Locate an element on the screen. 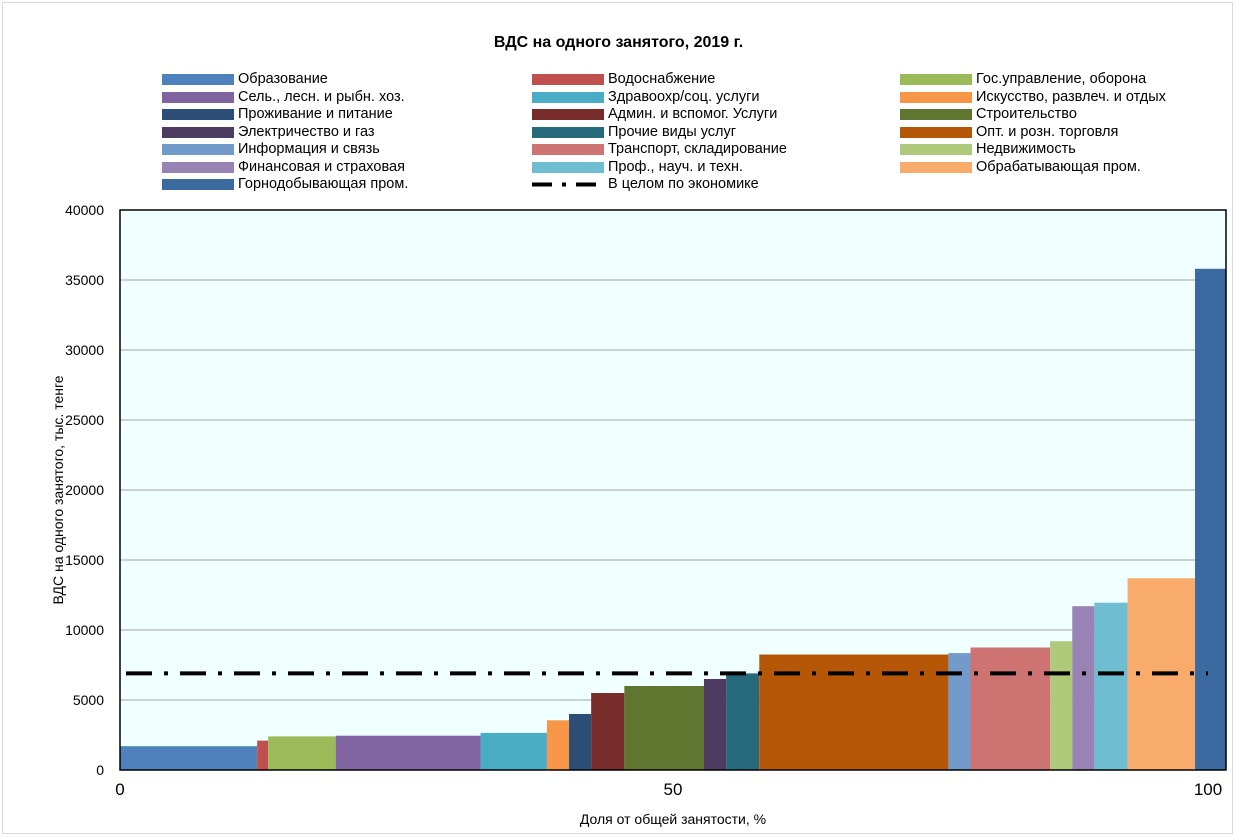  legend-label: Транспорт, складирование is located at coordinates (697, 149).